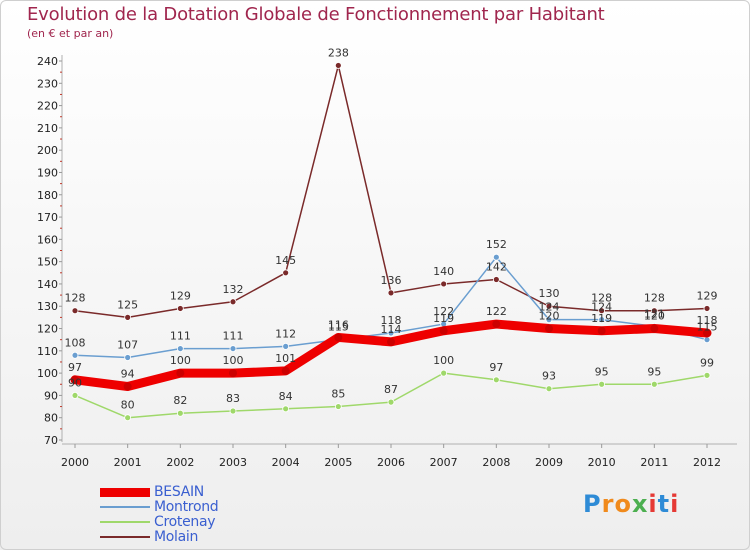  I want to click on x-tick-label: 2005, so click(338, 462).